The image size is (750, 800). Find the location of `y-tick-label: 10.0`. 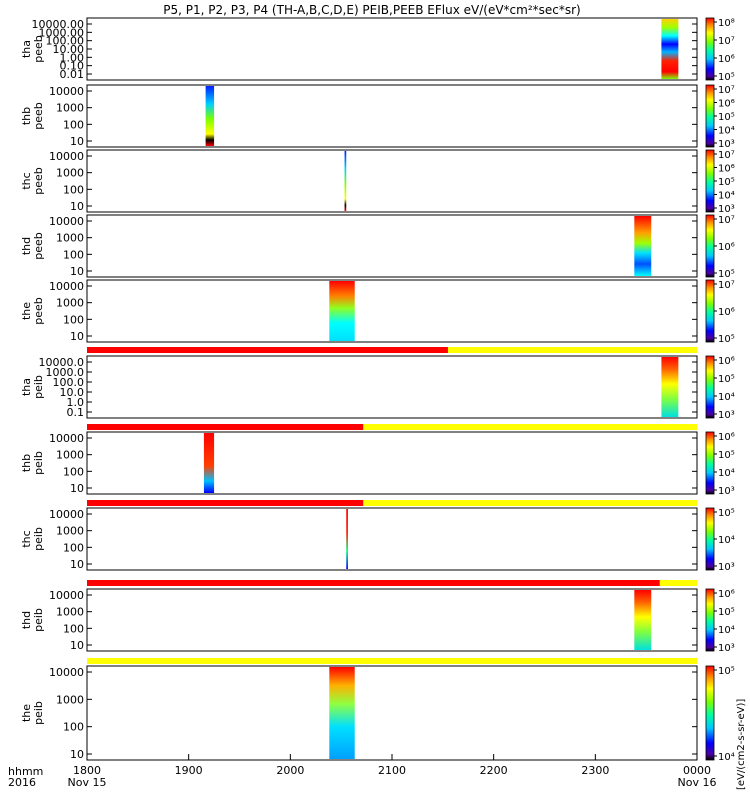

y-tick-label: 10.0 is located at coordinates (72, 392).